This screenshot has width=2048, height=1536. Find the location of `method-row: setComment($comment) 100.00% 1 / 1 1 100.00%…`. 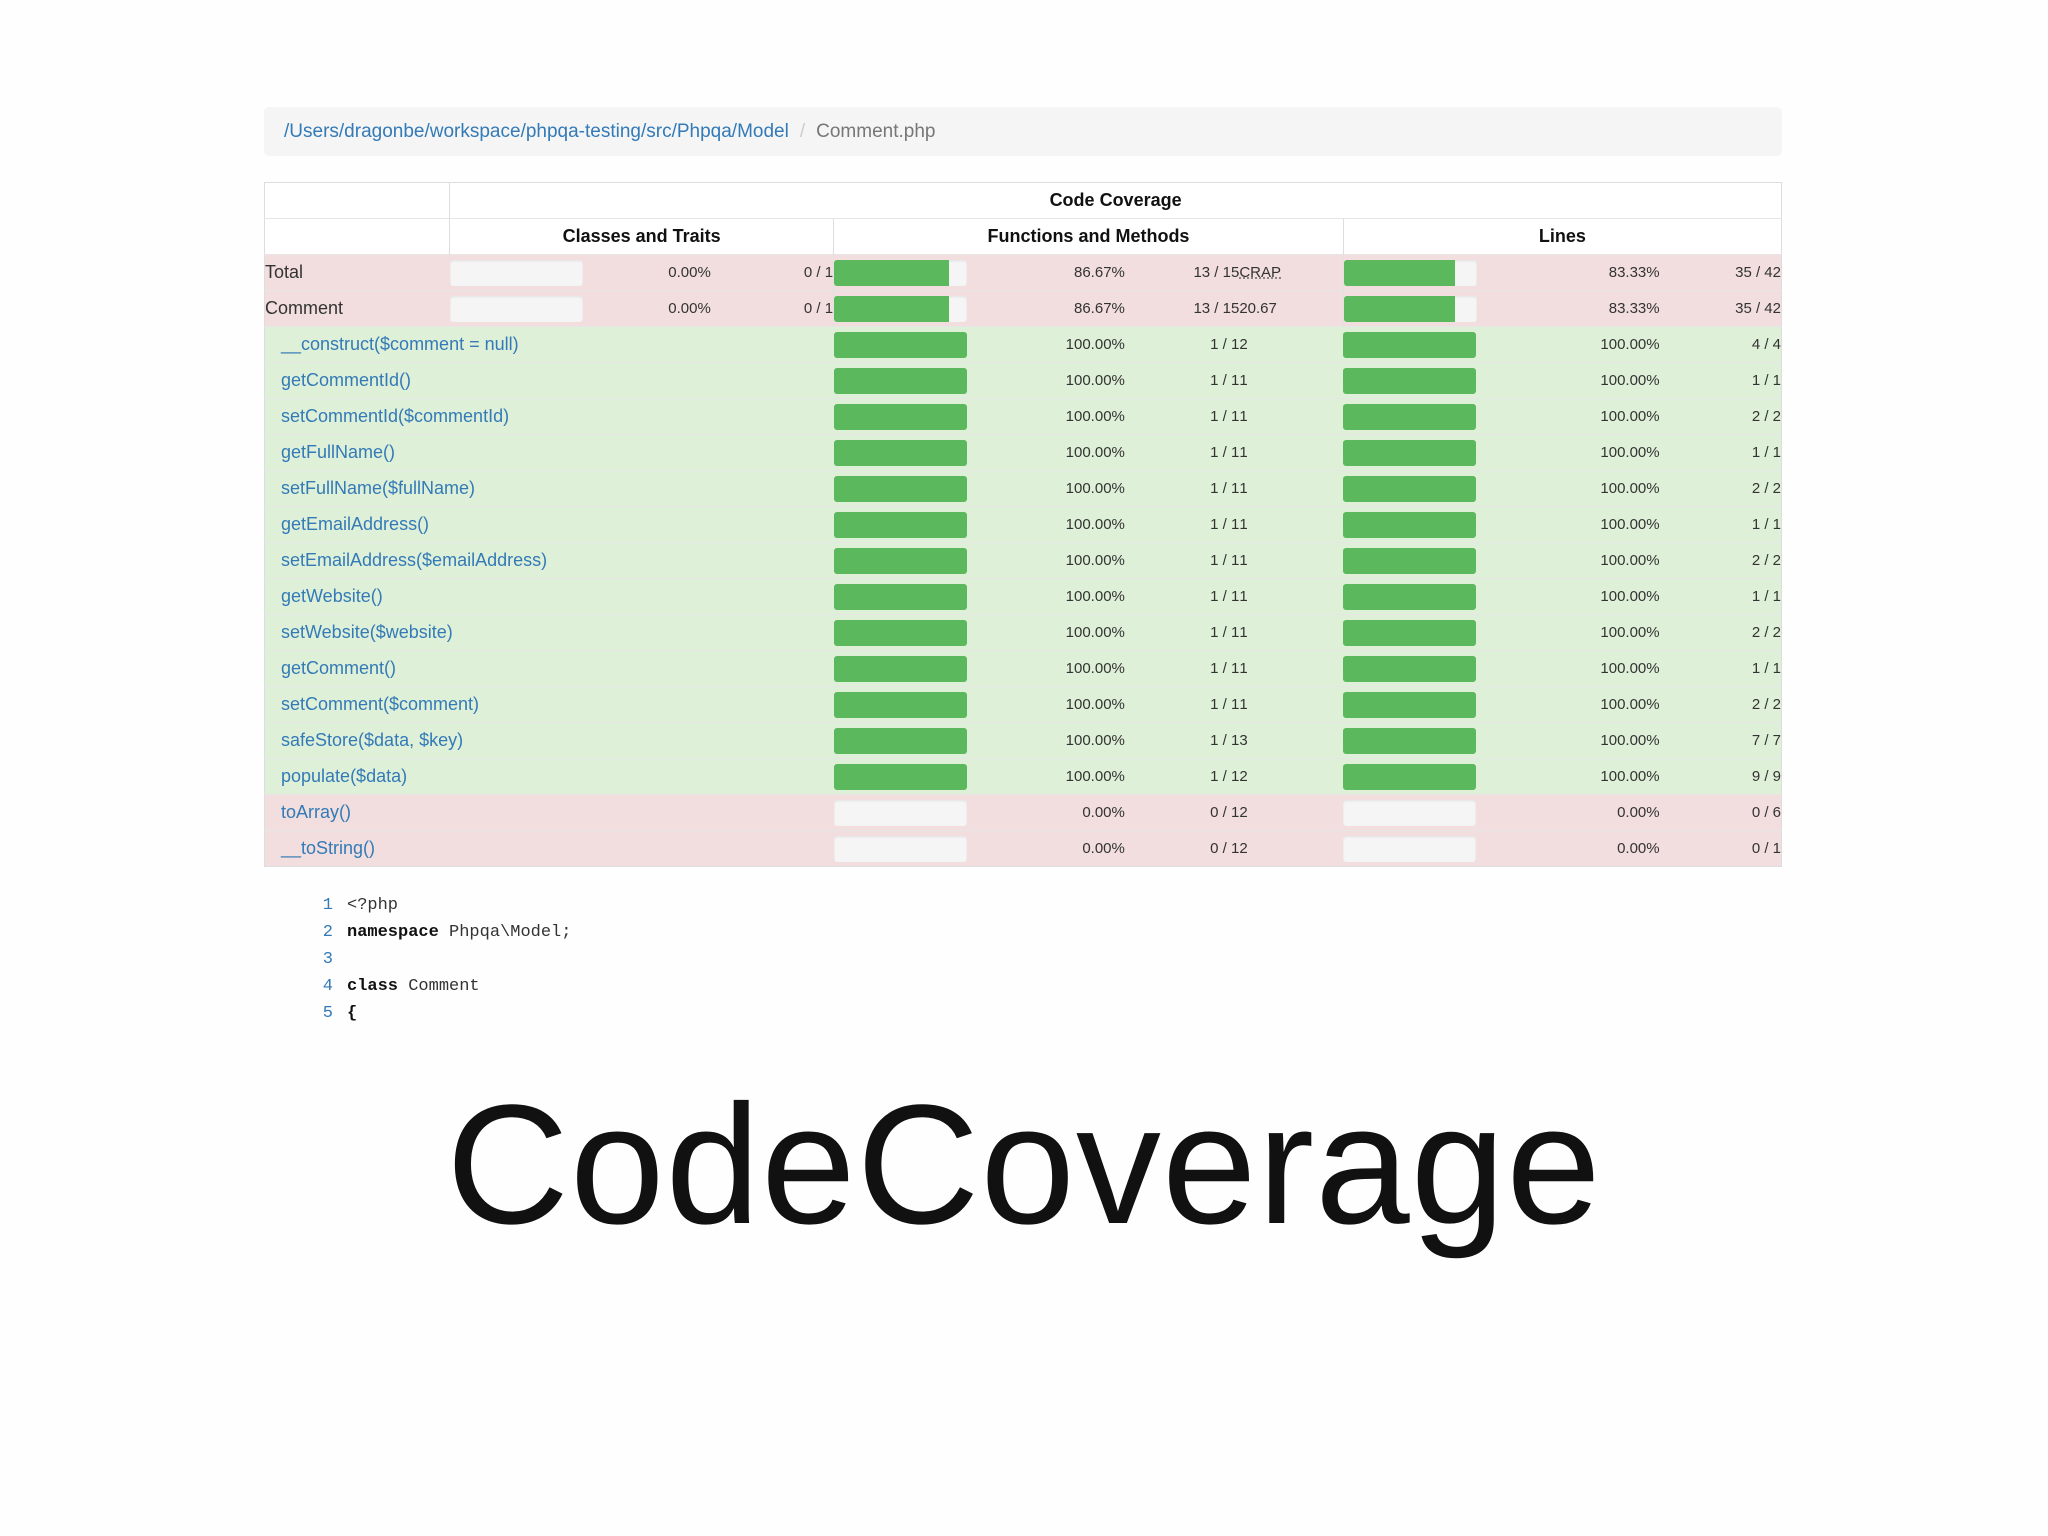

method-row: setComment($comment) 100.00% 1 / 1 1 100.00%… is located at coordinates (1023, 704).